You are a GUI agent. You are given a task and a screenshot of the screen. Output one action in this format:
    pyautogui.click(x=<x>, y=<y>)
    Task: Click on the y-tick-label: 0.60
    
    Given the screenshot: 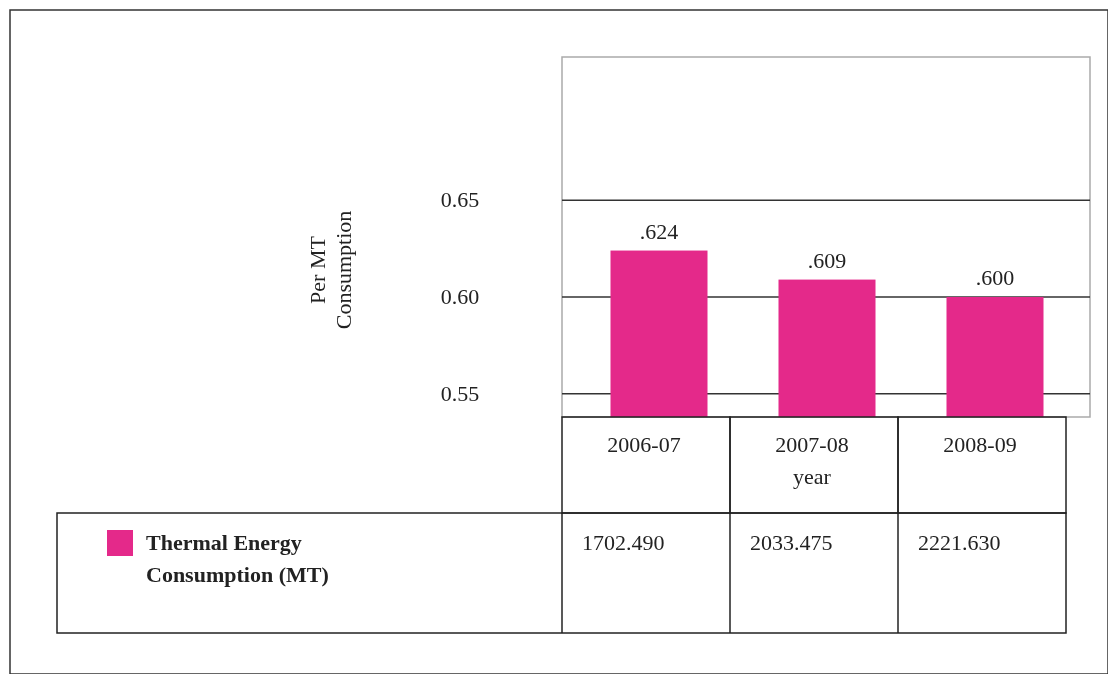 What is the action you would take?
    pyautogui.click(x=460, y=296)
    